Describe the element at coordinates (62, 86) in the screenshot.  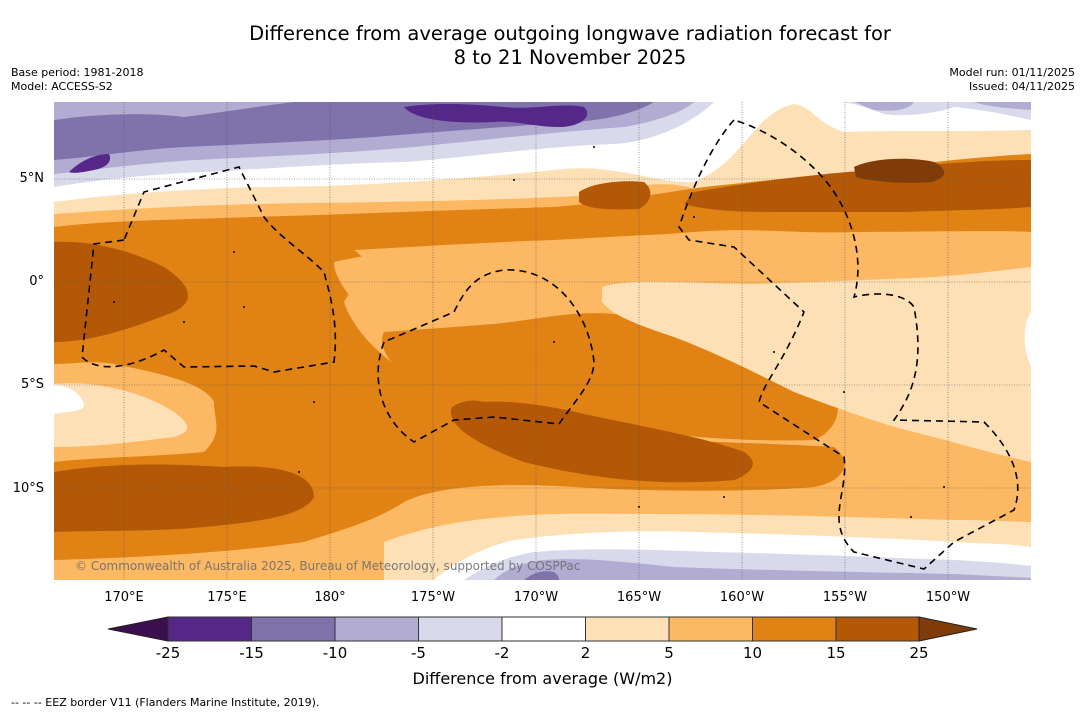
I see `model-name: Model: ACCESS-S2` at that location.